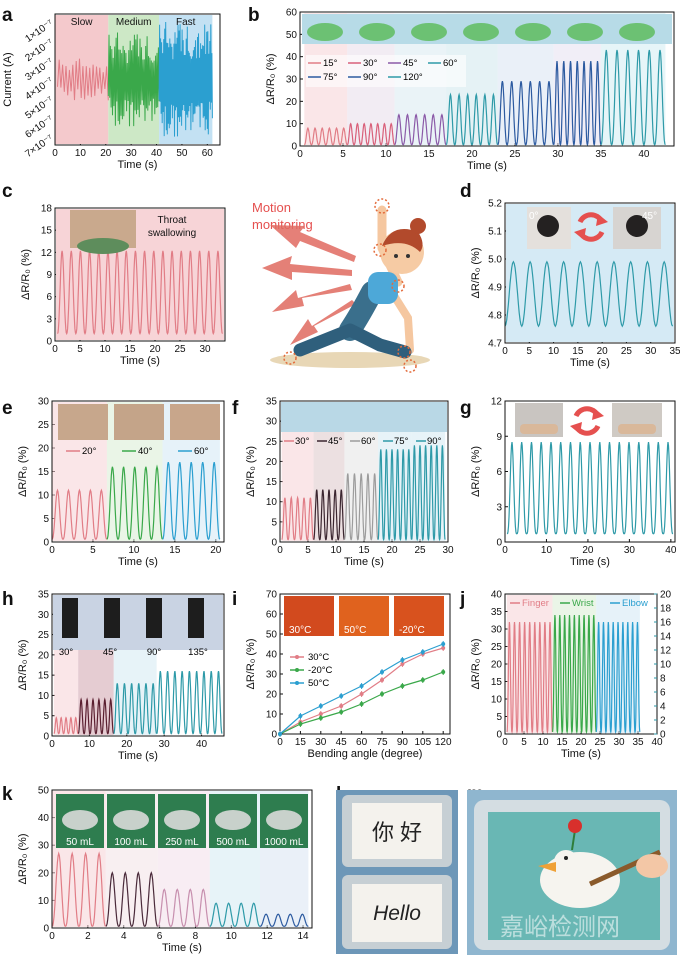 This screenshot has width=680, height=959. What do you see at coordinates (124, 936) in the screenshot?
I see `x-tick-label: 4` at bounding box center [124, 936].